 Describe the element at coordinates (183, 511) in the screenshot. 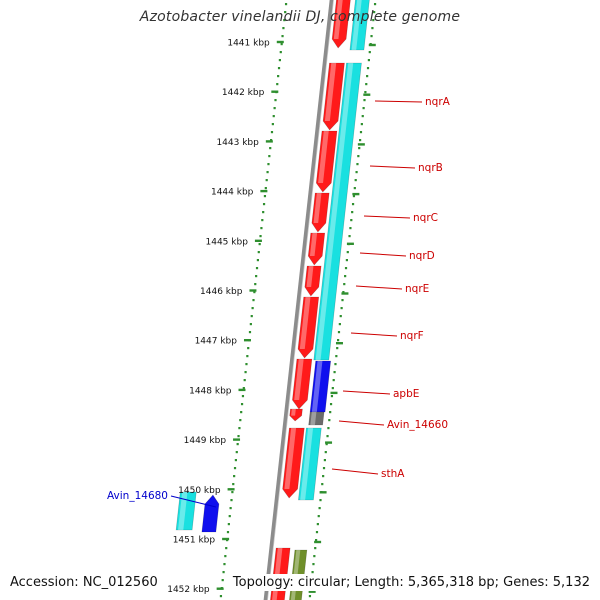

I see `cds-bar-Avin_14680-highlight` at that location.